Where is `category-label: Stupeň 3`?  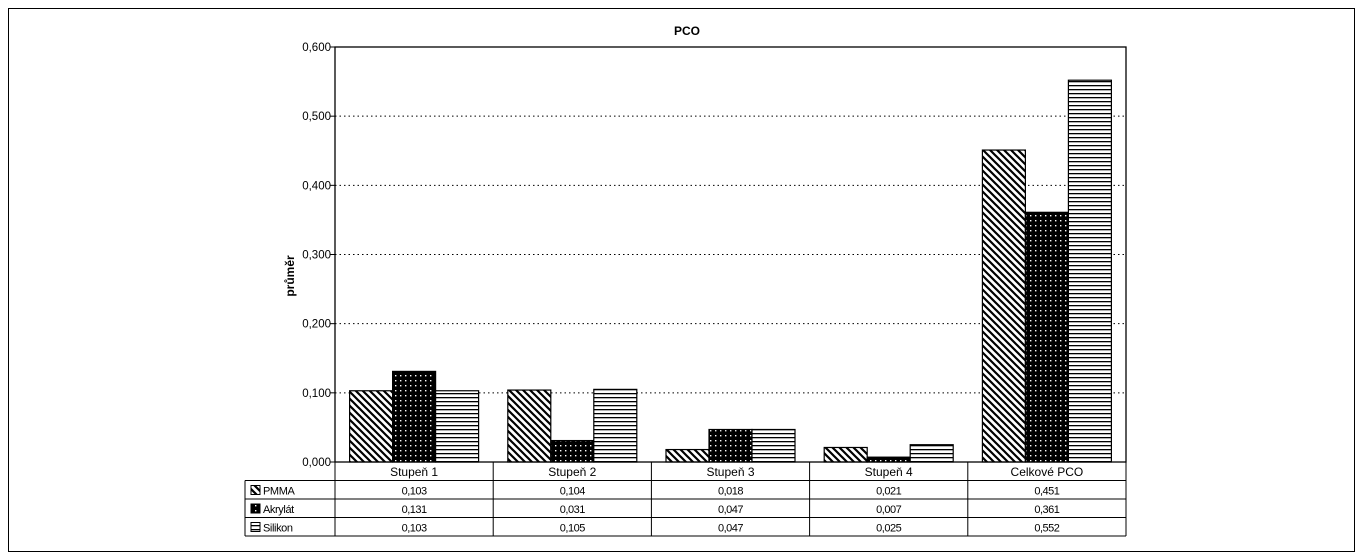
category-label: Stupeň 3 is located at coordinates (730, 472).